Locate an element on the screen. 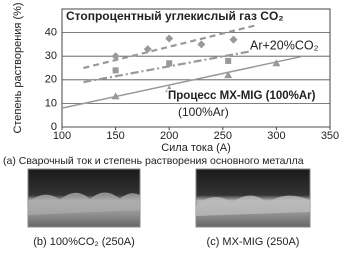  x-tick-label: 200 is located at coordinates (169, 136).